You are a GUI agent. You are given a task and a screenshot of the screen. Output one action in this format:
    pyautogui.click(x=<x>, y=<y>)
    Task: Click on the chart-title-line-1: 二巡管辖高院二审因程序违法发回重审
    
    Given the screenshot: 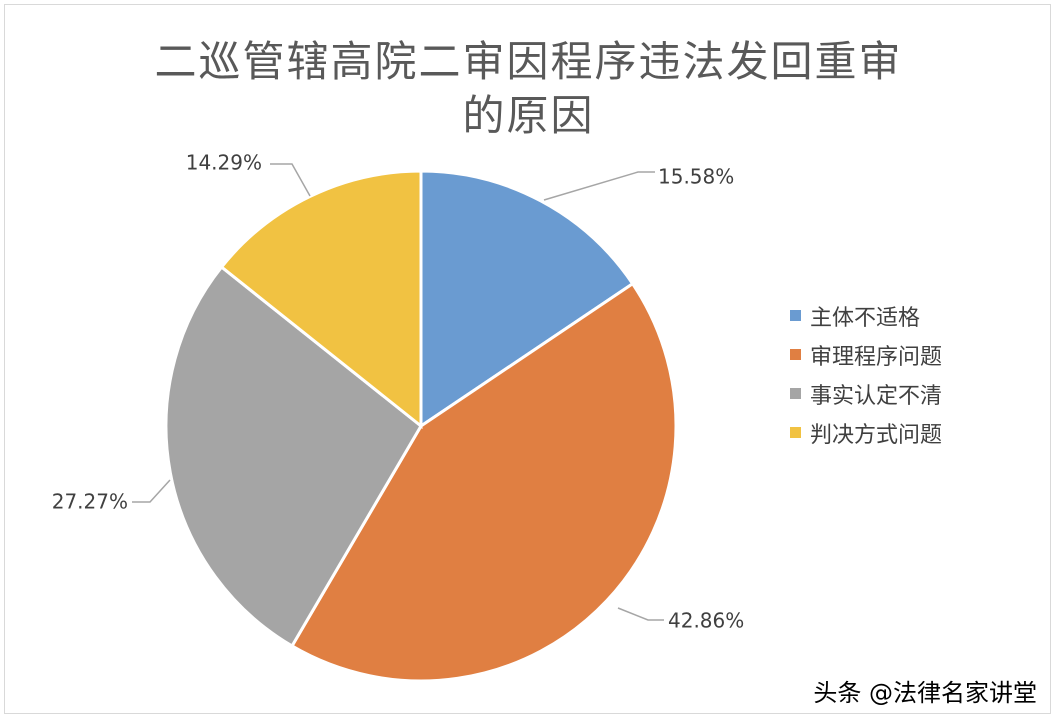 What is the action you would take?
    pyautogui.click(x=528, y=61)
    